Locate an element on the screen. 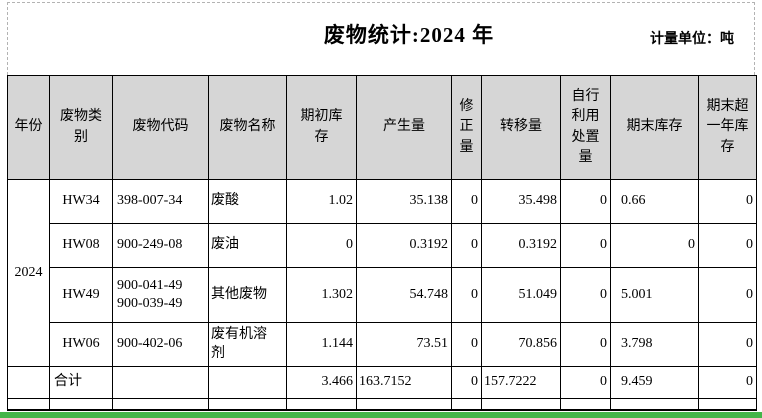 This screenshot has width=762, height=418. column-header-5: 产生量 is located at coordinates (404, 127).